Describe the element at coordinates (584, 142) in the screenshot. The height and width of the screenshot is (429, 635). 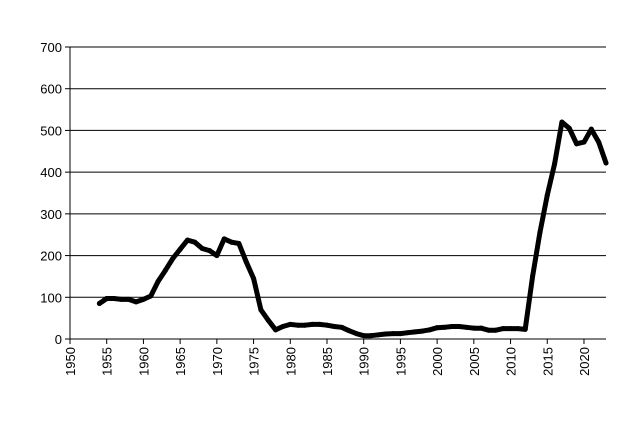
I see `data-point-2020` at that location.